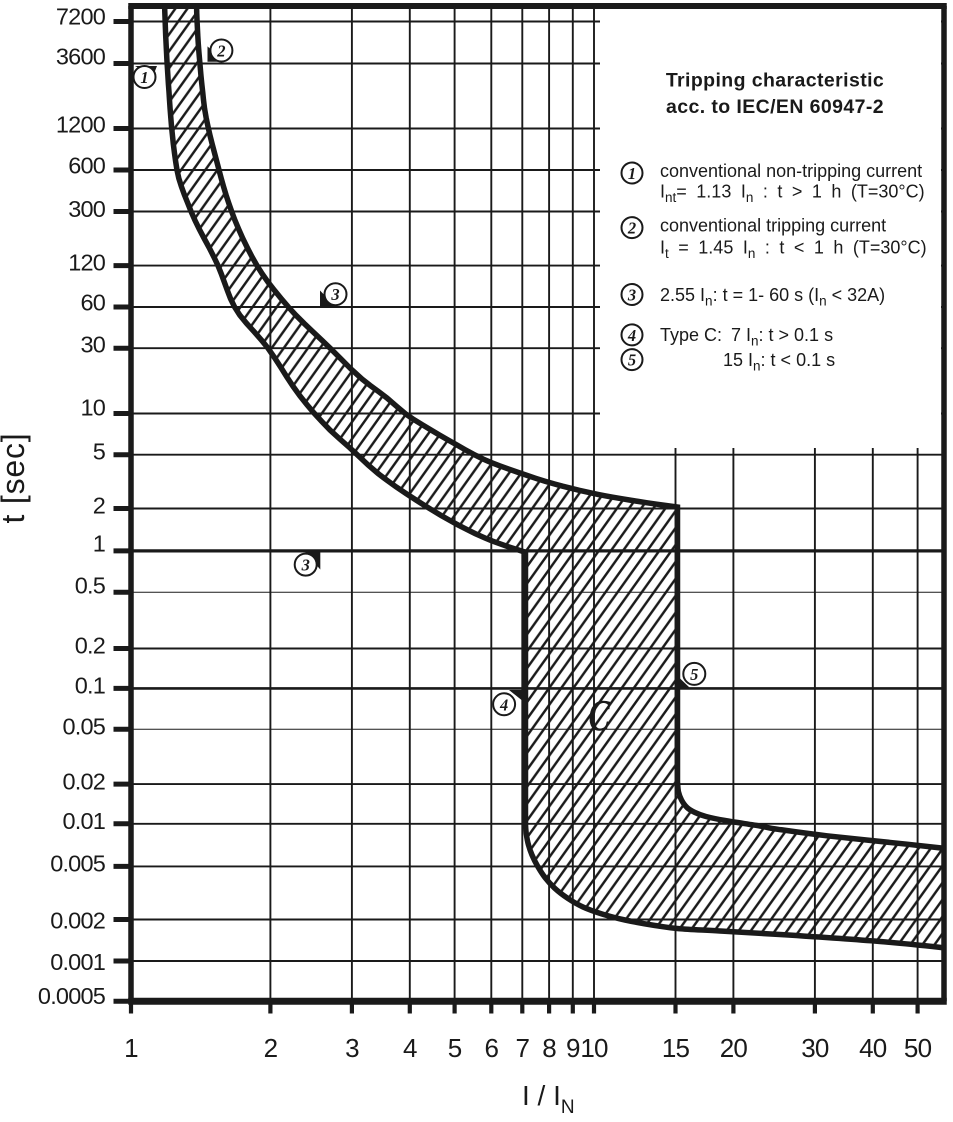 Image resolution: width=953 pixels, height=1122 pixels. Describe the element at coordinates (78, 863) in the screenshot. I see `svg-text: 0.005` at that location.